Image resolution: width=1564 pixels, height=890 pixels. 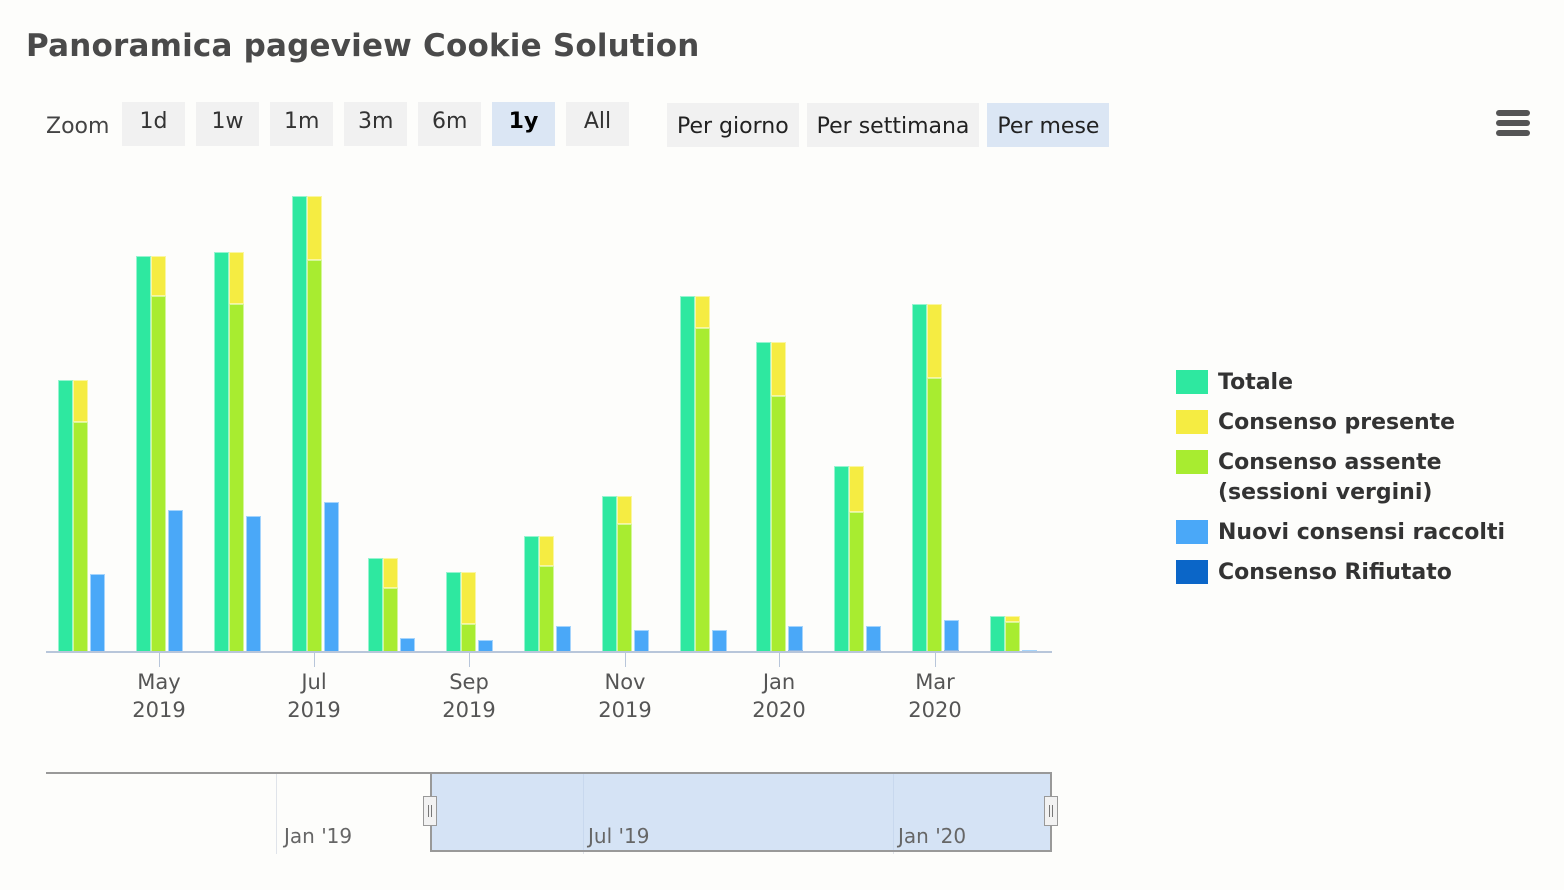 What do you see at coordinates (523, 124) in the screenshot?
I see `zoom-1y-button: 1y` at bounding box center [523, 124].